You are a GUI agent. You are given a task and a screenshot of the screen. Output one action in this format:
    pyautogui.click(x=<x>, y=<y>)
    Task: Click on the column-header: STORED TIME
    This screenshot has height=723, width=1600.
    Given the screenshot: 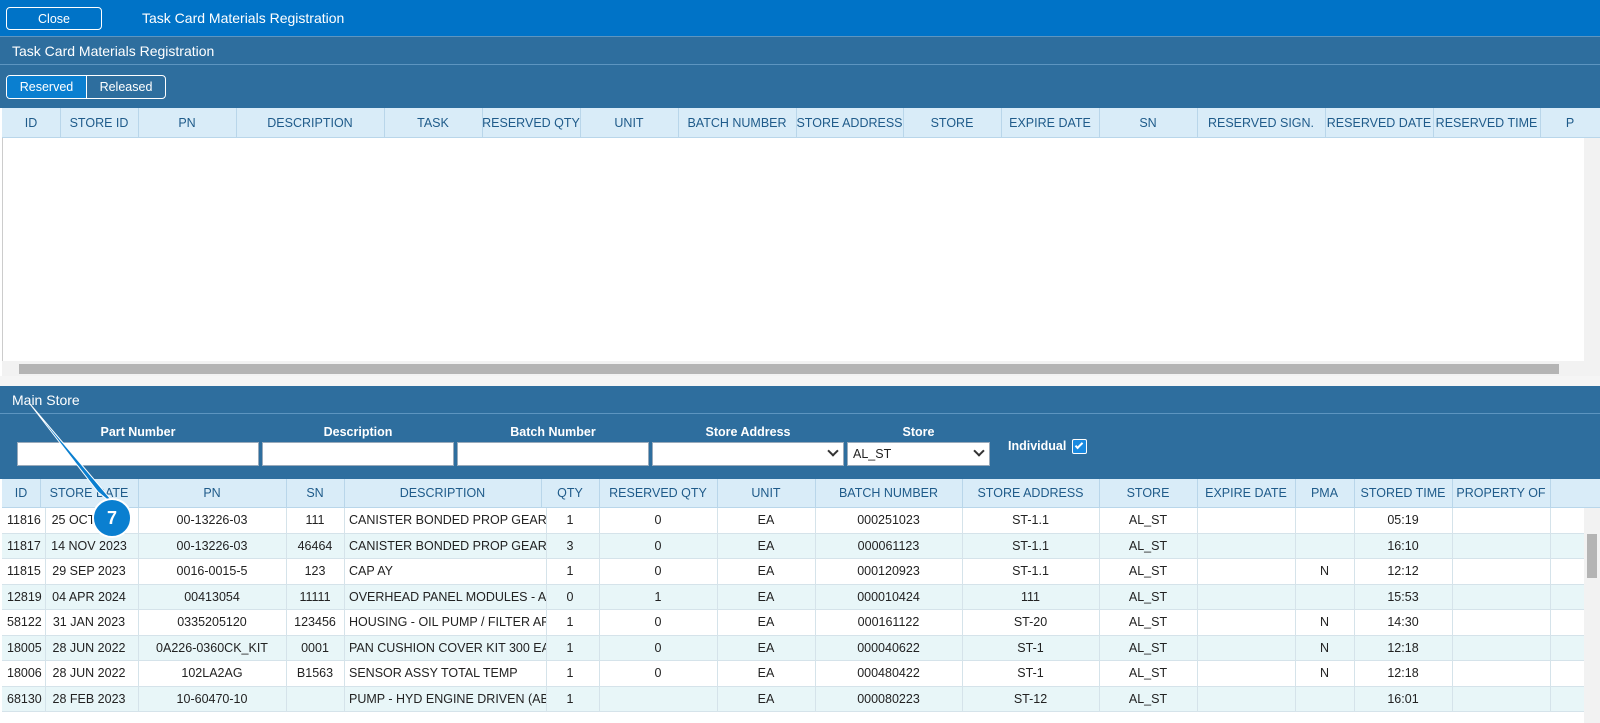 What is the action you would take?
    pyautogui.click(x=1403, y=493)
    